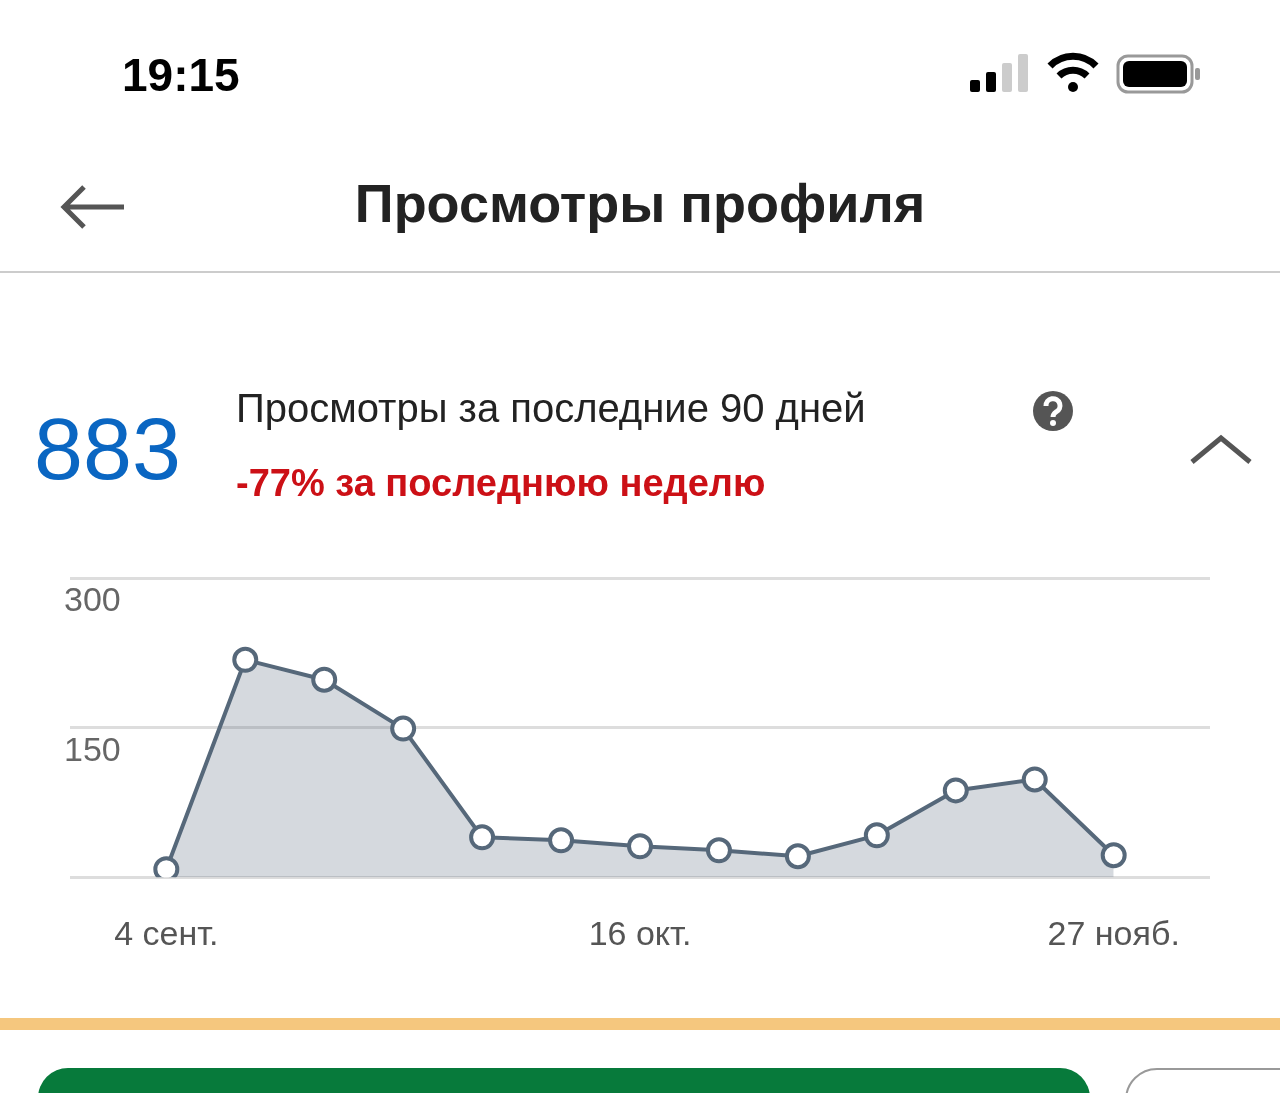 The image size is (1280, 1093). What do you see at coordinates (501, 483) in the screenshot?
I see `text: -77% за последнюю неделю` at bounding box center [501, 483].